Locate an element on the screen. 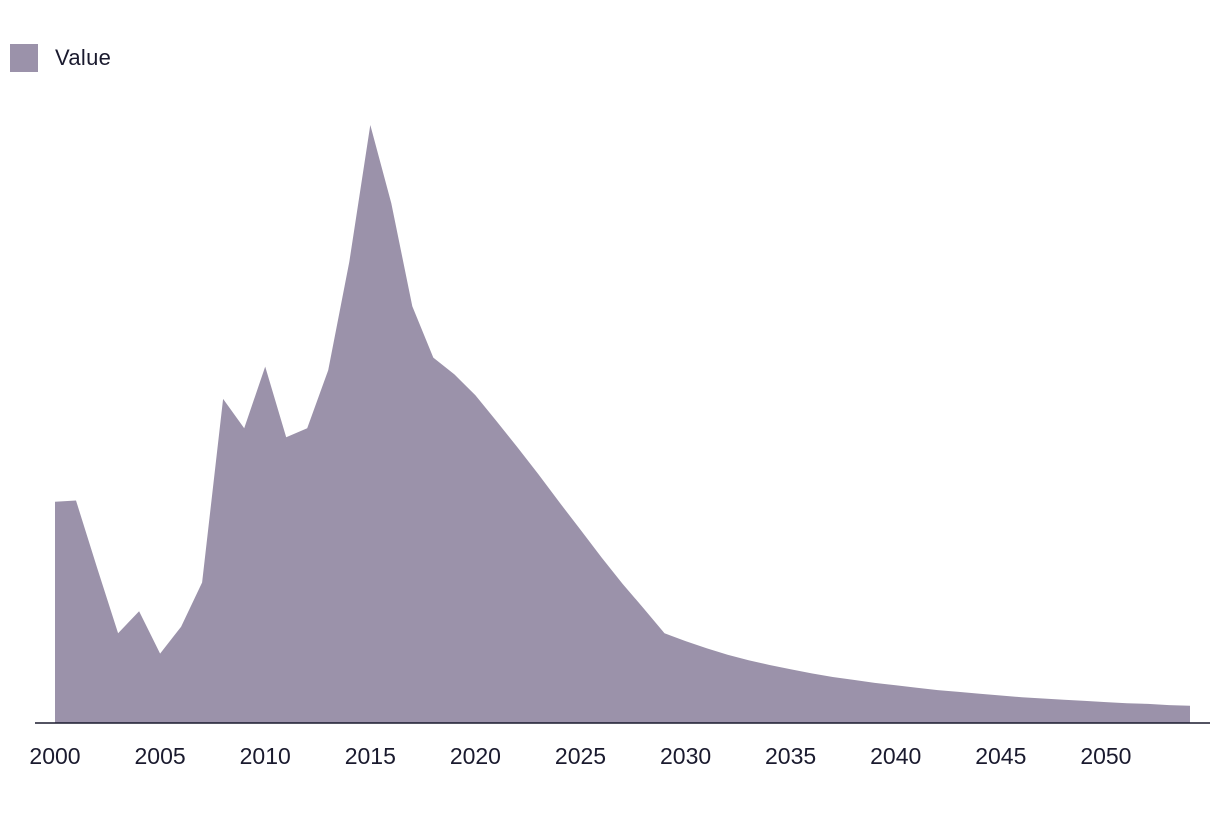  x-tick-label: 2025 is located at coordinates (580, 756).